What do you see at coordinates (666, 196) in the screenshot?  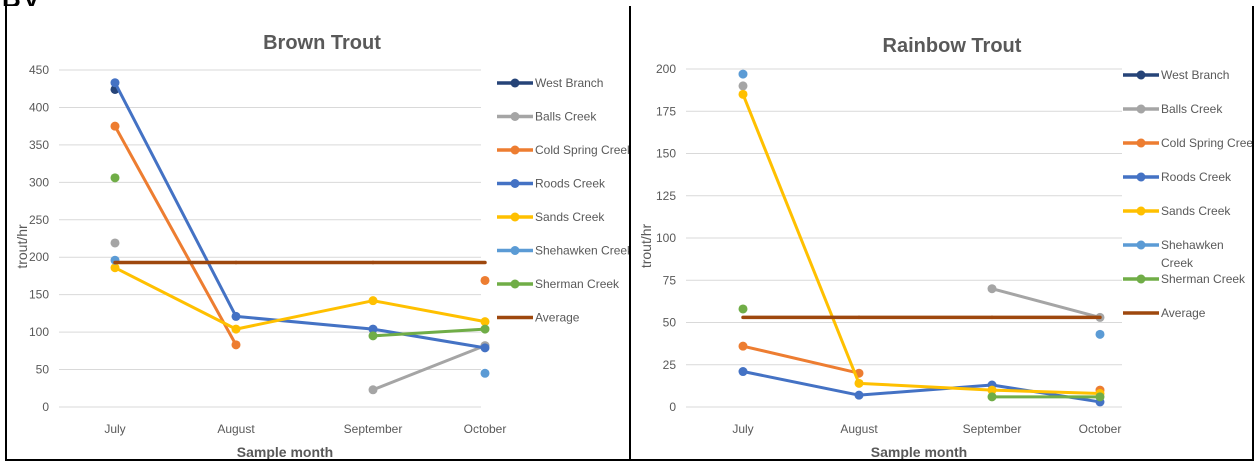 I see `rainbow-y-tick-label: 125` at bounding box center [666, 196].